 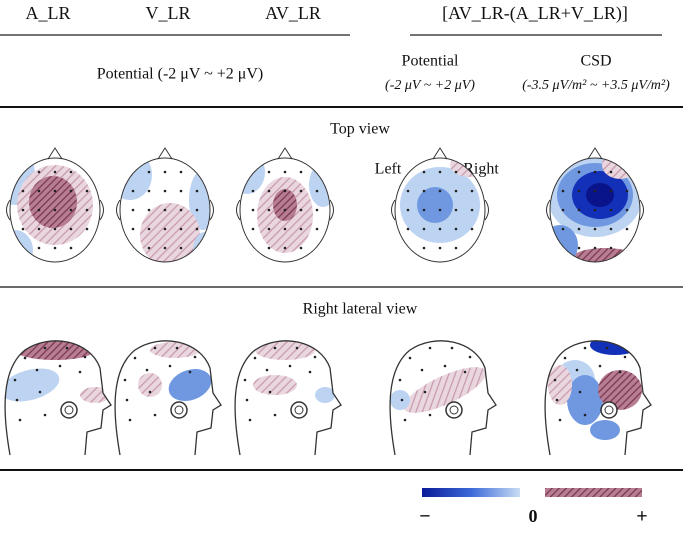 I want to click on column-header: A_LR, so click(x=48, y=13).